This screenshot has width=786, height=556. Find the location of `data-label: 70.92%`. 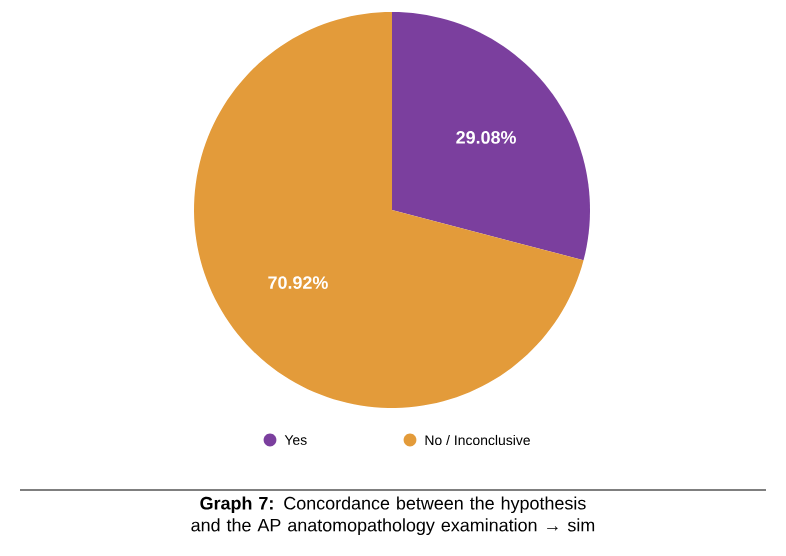

data-label: 70.92% is located at coordinates (298, 282).